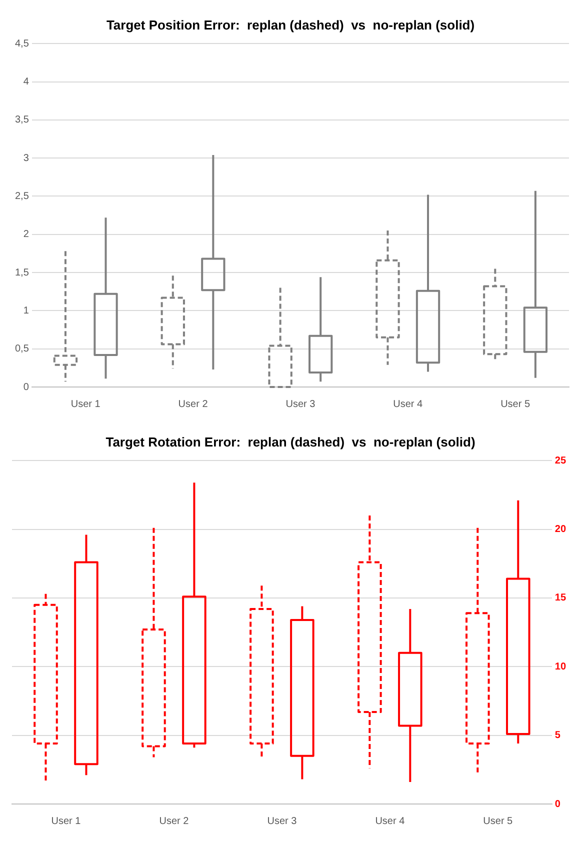 The height and width of the screenshot is (846, 581). I want to click on y-tick-label: 3, so click(26, 158).